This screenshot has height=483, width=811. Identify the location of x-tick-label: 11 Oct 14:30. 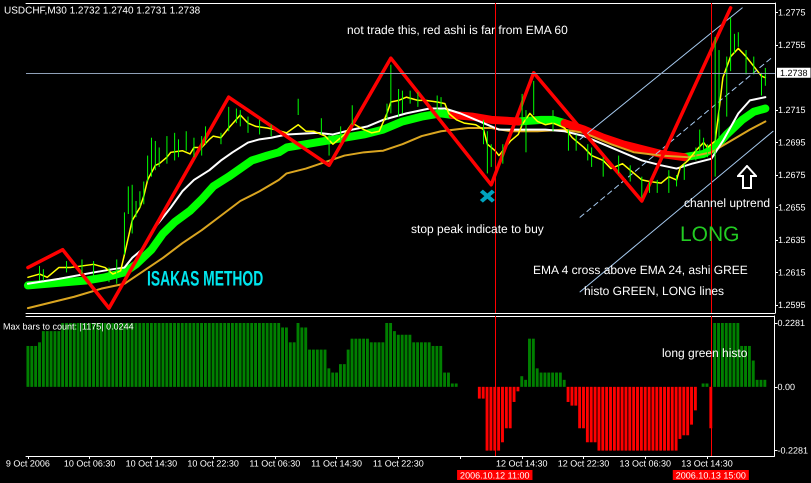
(336, 463).